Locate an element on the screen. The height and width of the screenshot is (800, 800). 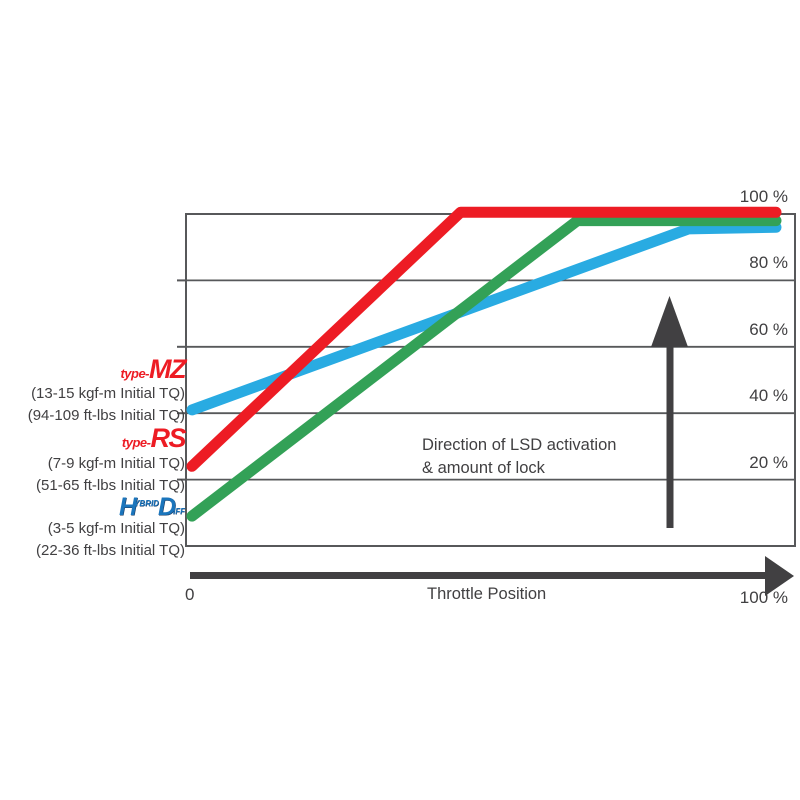
type-rs-logo-prefix: type- is located at coordinates (136, 442).